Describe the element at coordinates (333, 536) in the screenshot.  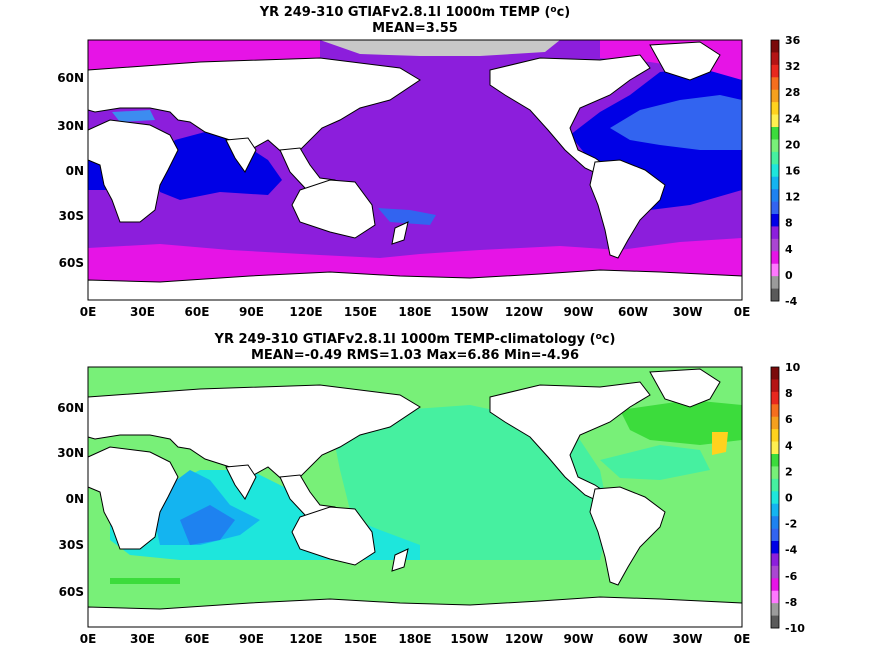
I see `bottom-australia` at that location.